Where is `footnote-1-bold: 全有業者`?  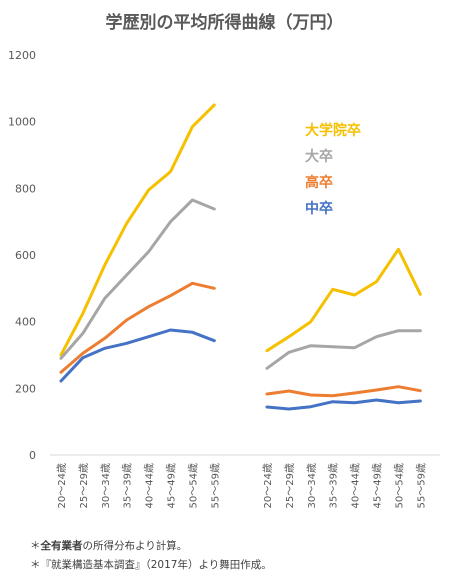 footnote-1-bold: 全有業者 is located at coordinates (61, 546).